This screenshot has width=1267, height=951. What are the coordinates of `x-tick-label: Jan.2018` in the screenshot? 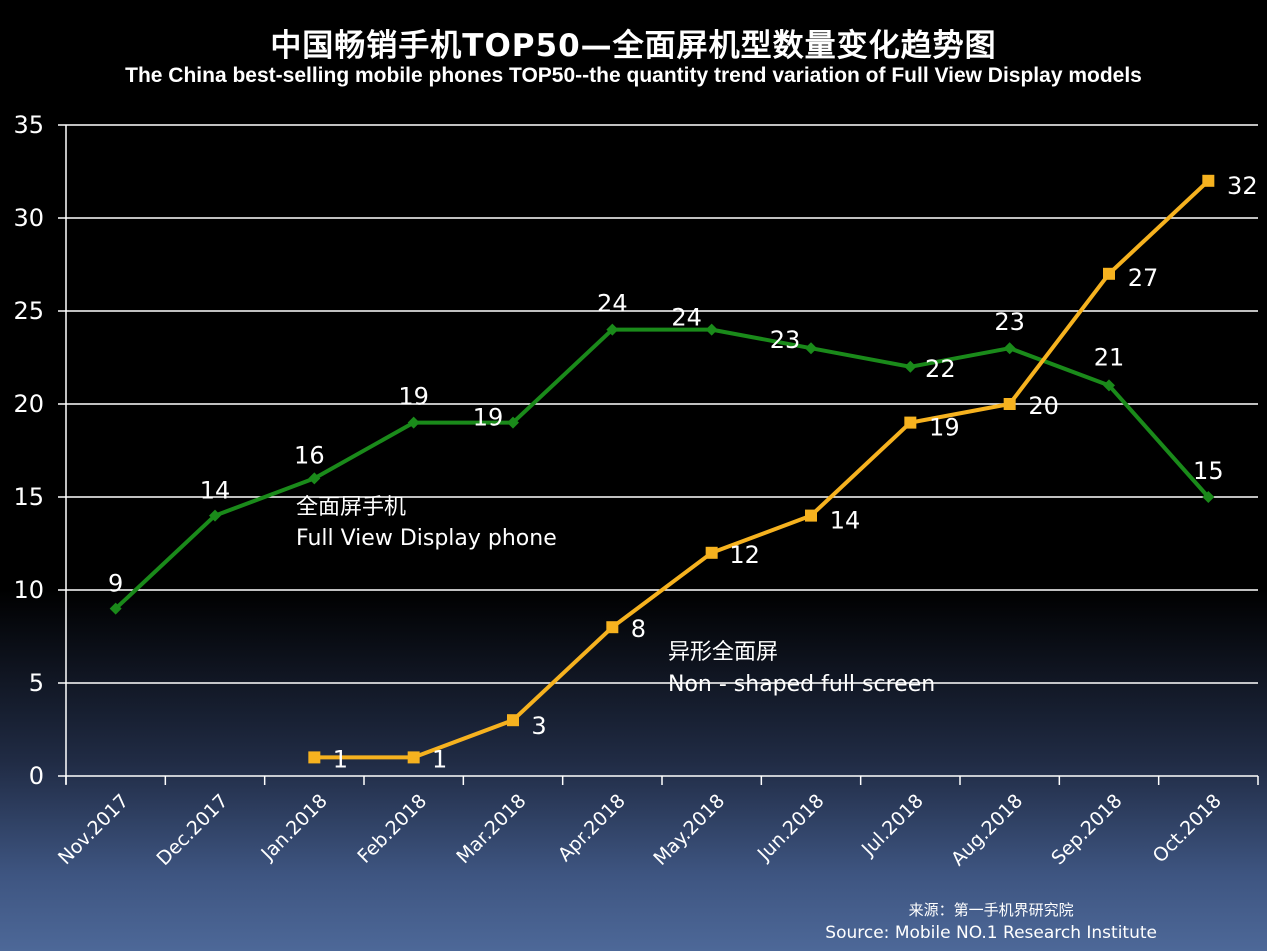 It's located at (293, 827).